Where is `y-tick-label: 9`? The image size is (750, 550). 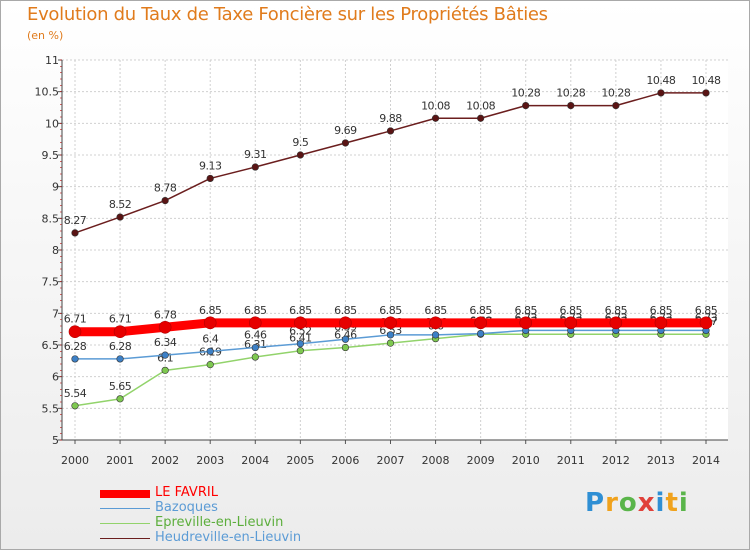
y-tick-label: 9 is located at coordinates (55, 187).